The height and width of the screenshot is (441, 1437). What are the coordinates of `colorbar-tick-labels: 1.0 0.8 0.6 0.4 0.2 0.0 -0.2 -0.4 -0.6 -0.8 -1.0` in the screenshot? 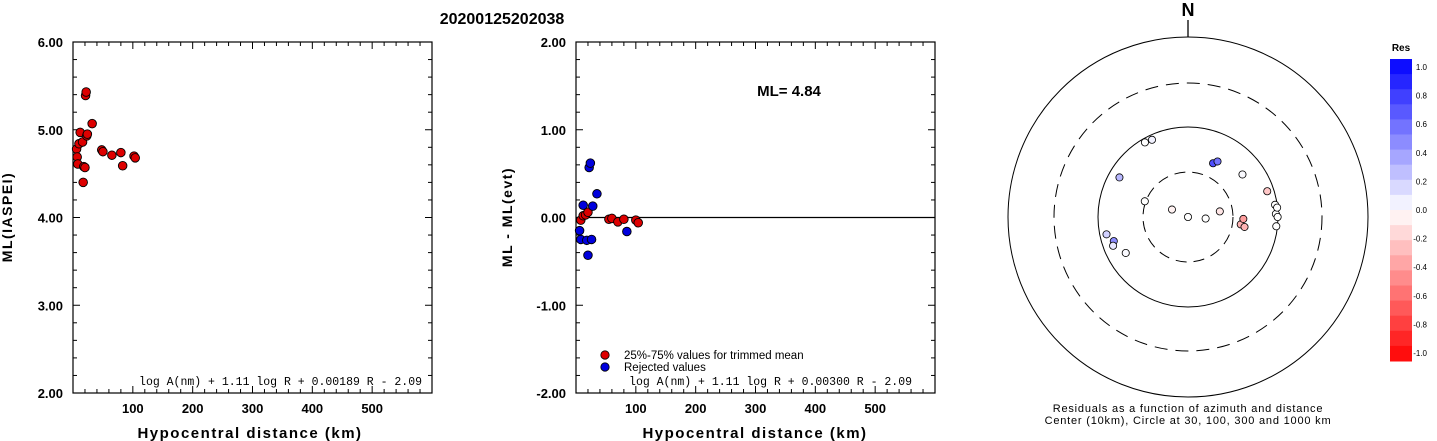 It's located at (1420, 210).